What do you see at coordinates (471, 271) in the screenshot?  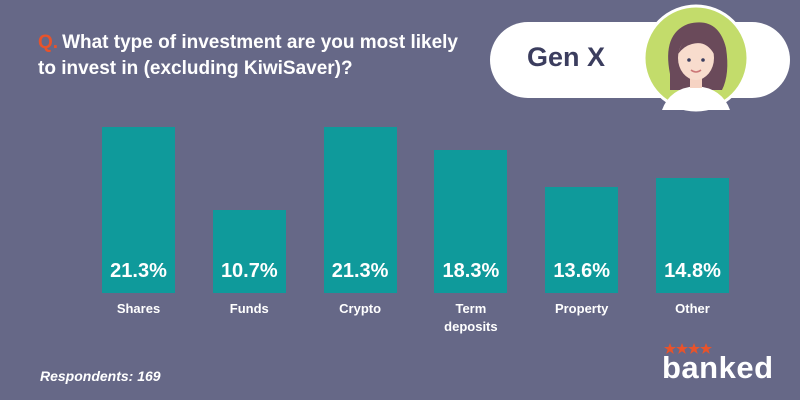 I see `value-label: 18.3%` at bounding box center [471, 271].